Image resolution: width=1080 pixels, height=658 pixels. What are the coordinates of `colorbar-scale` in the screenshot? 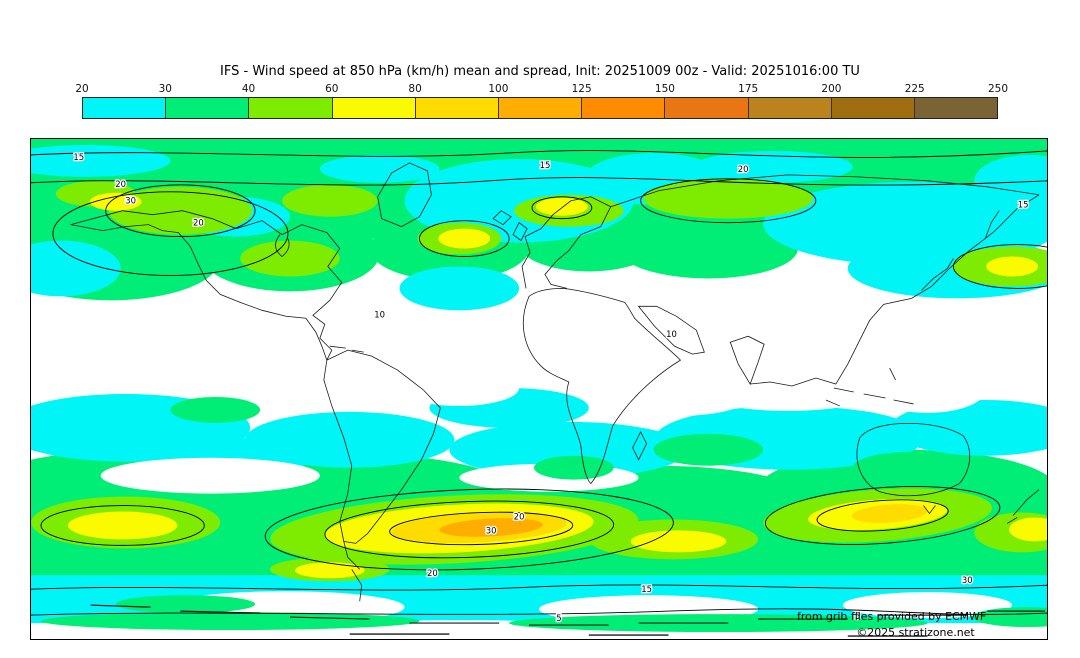 It's located at (540, 108).